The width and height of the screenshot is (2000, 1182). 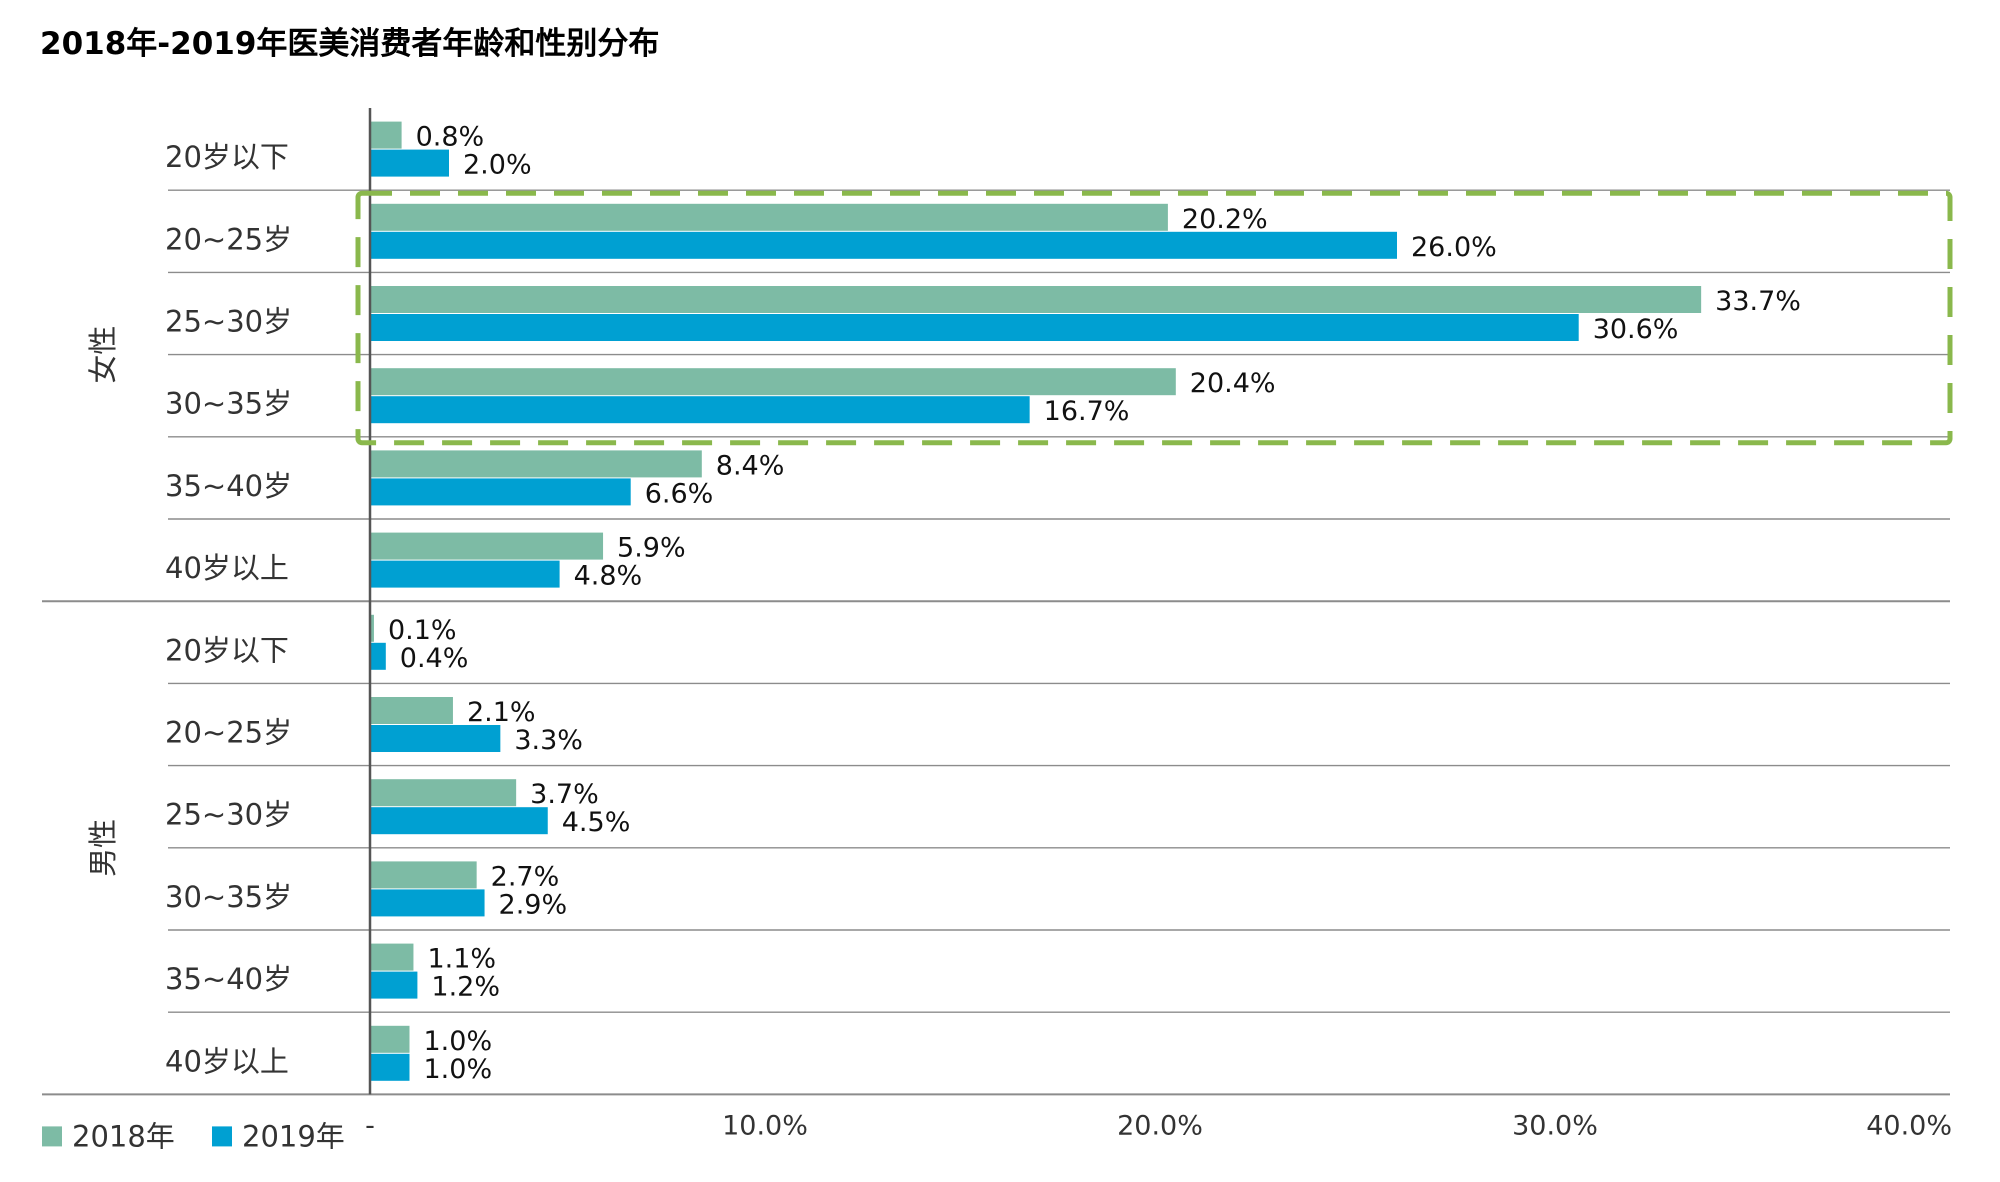 What do you see at coordinates (103, 848) in the screenshot?
I see `group-label: 男性` at bounding box center [103, 848].